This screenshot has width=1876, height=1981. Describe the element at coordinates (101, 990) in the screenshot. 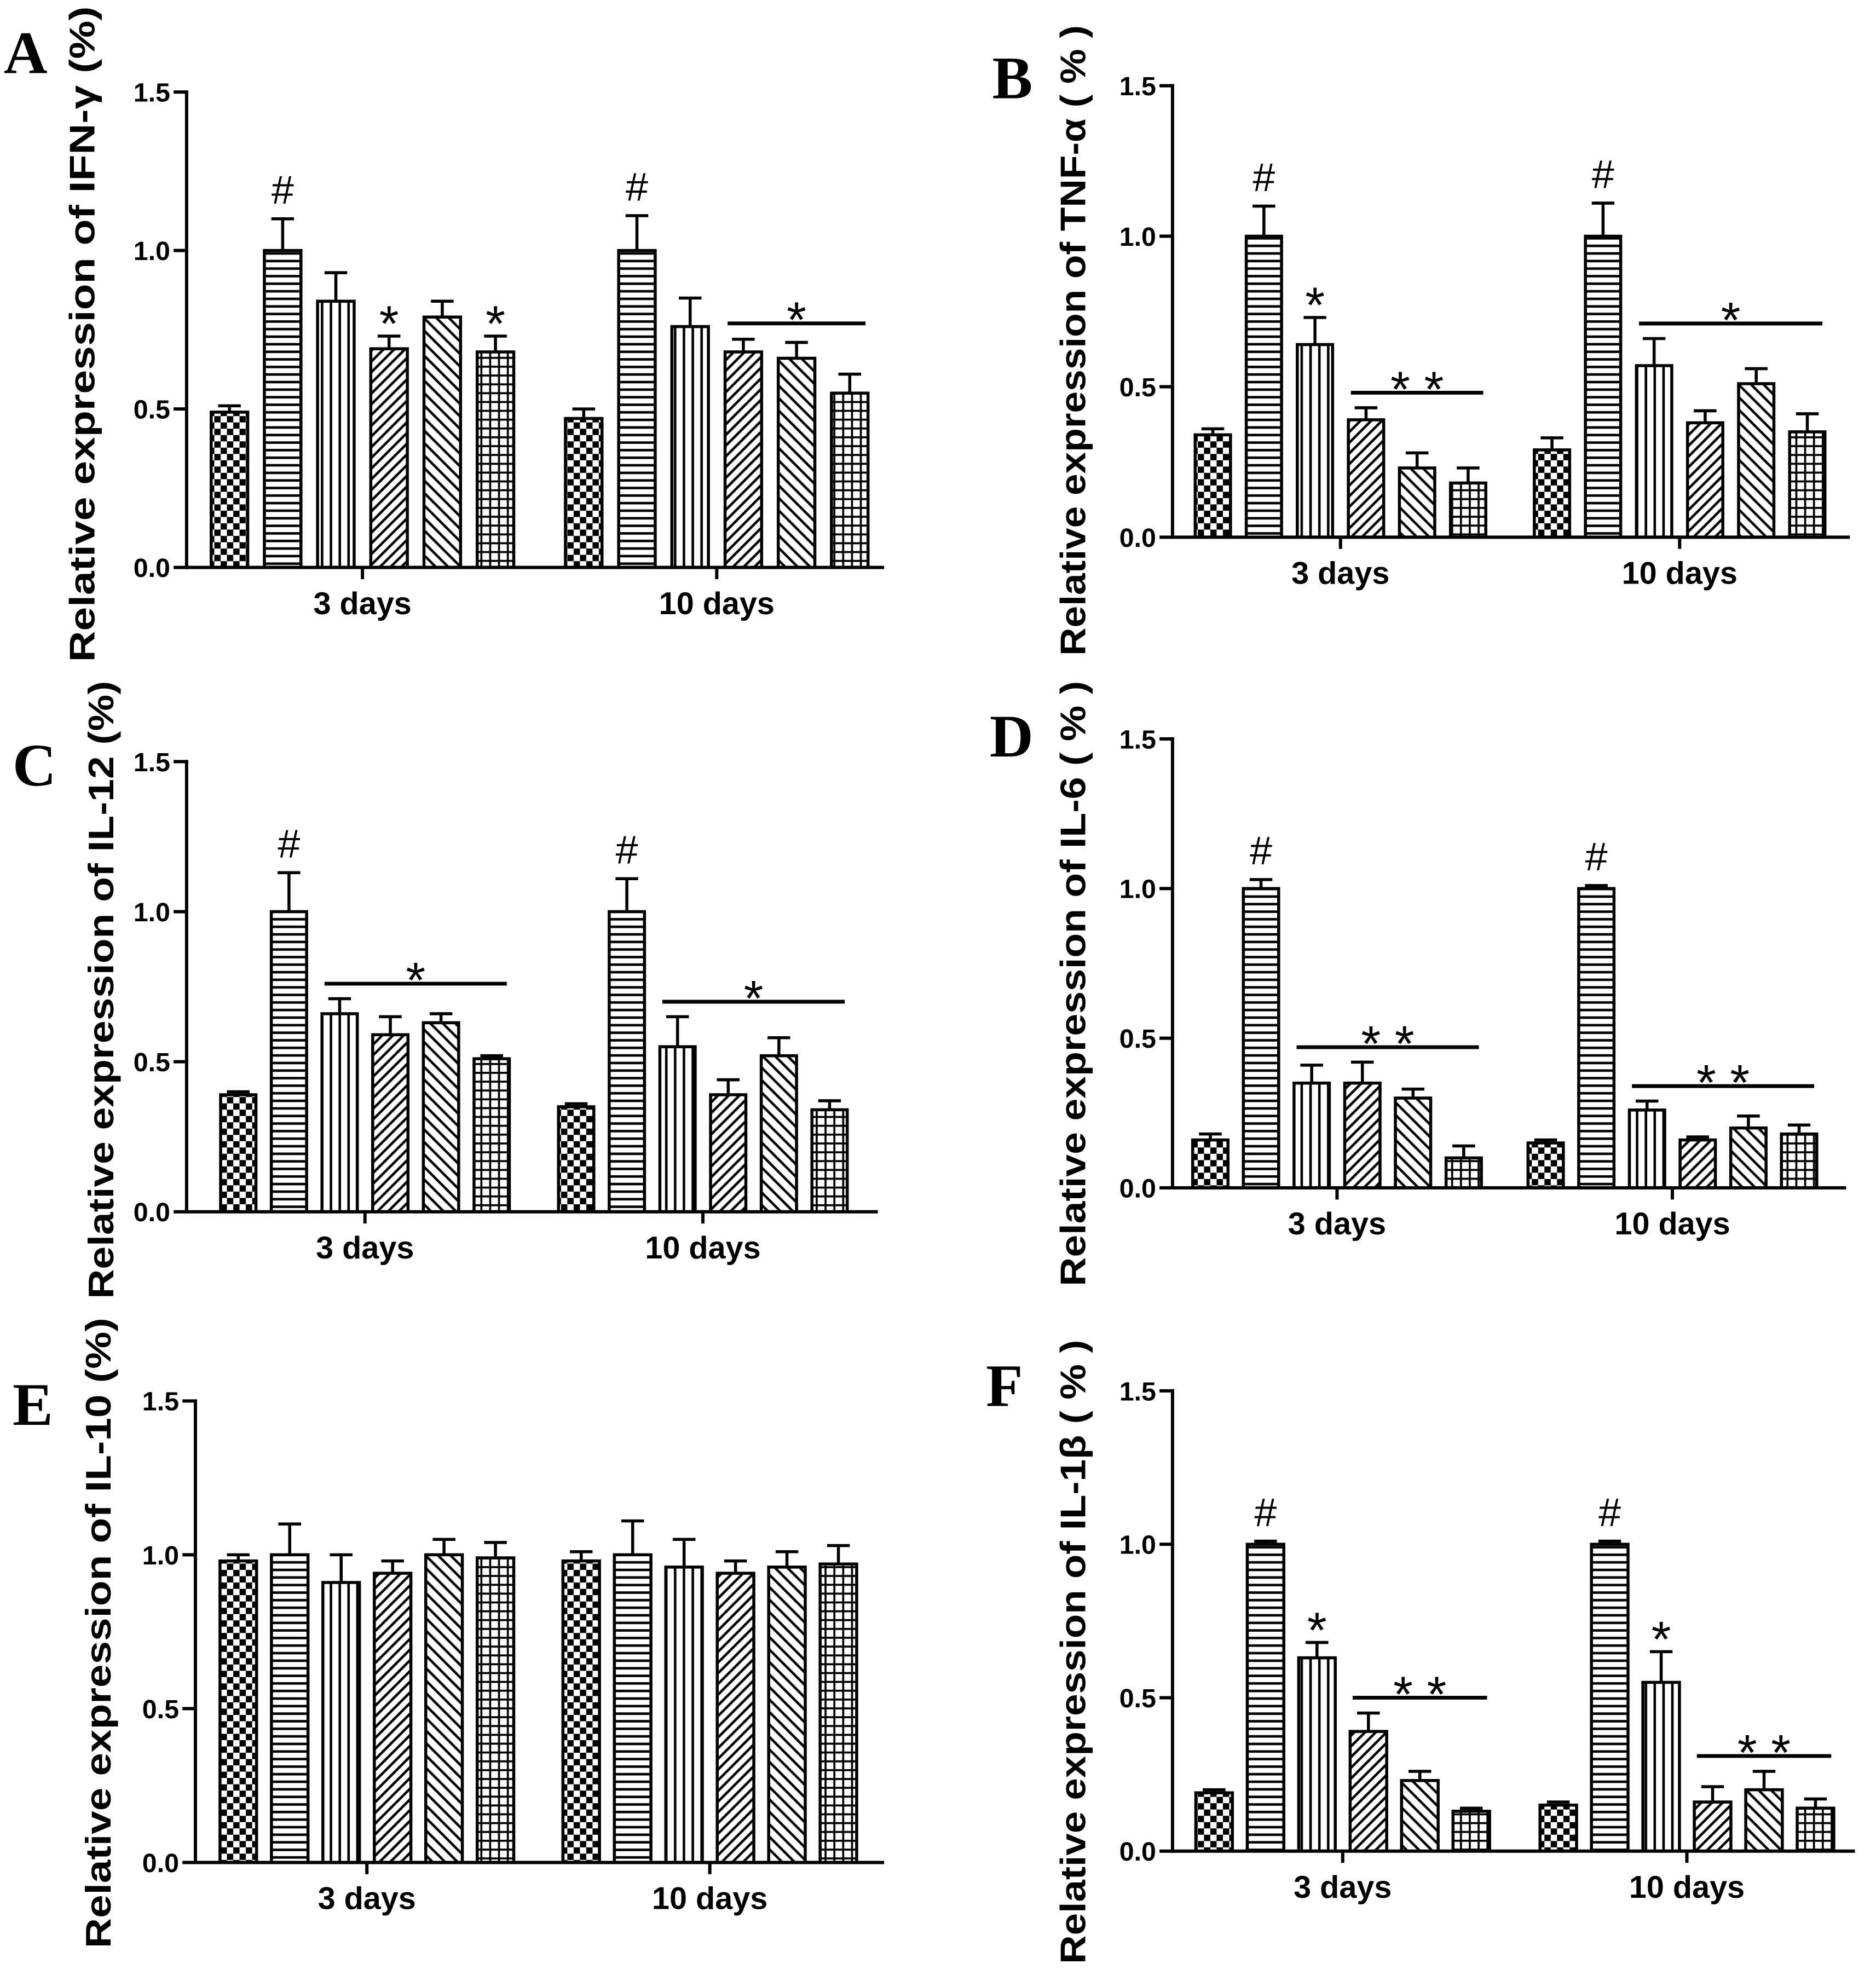

I see `y-axis-label: Relative expression of IL-12 (%)` at that location.